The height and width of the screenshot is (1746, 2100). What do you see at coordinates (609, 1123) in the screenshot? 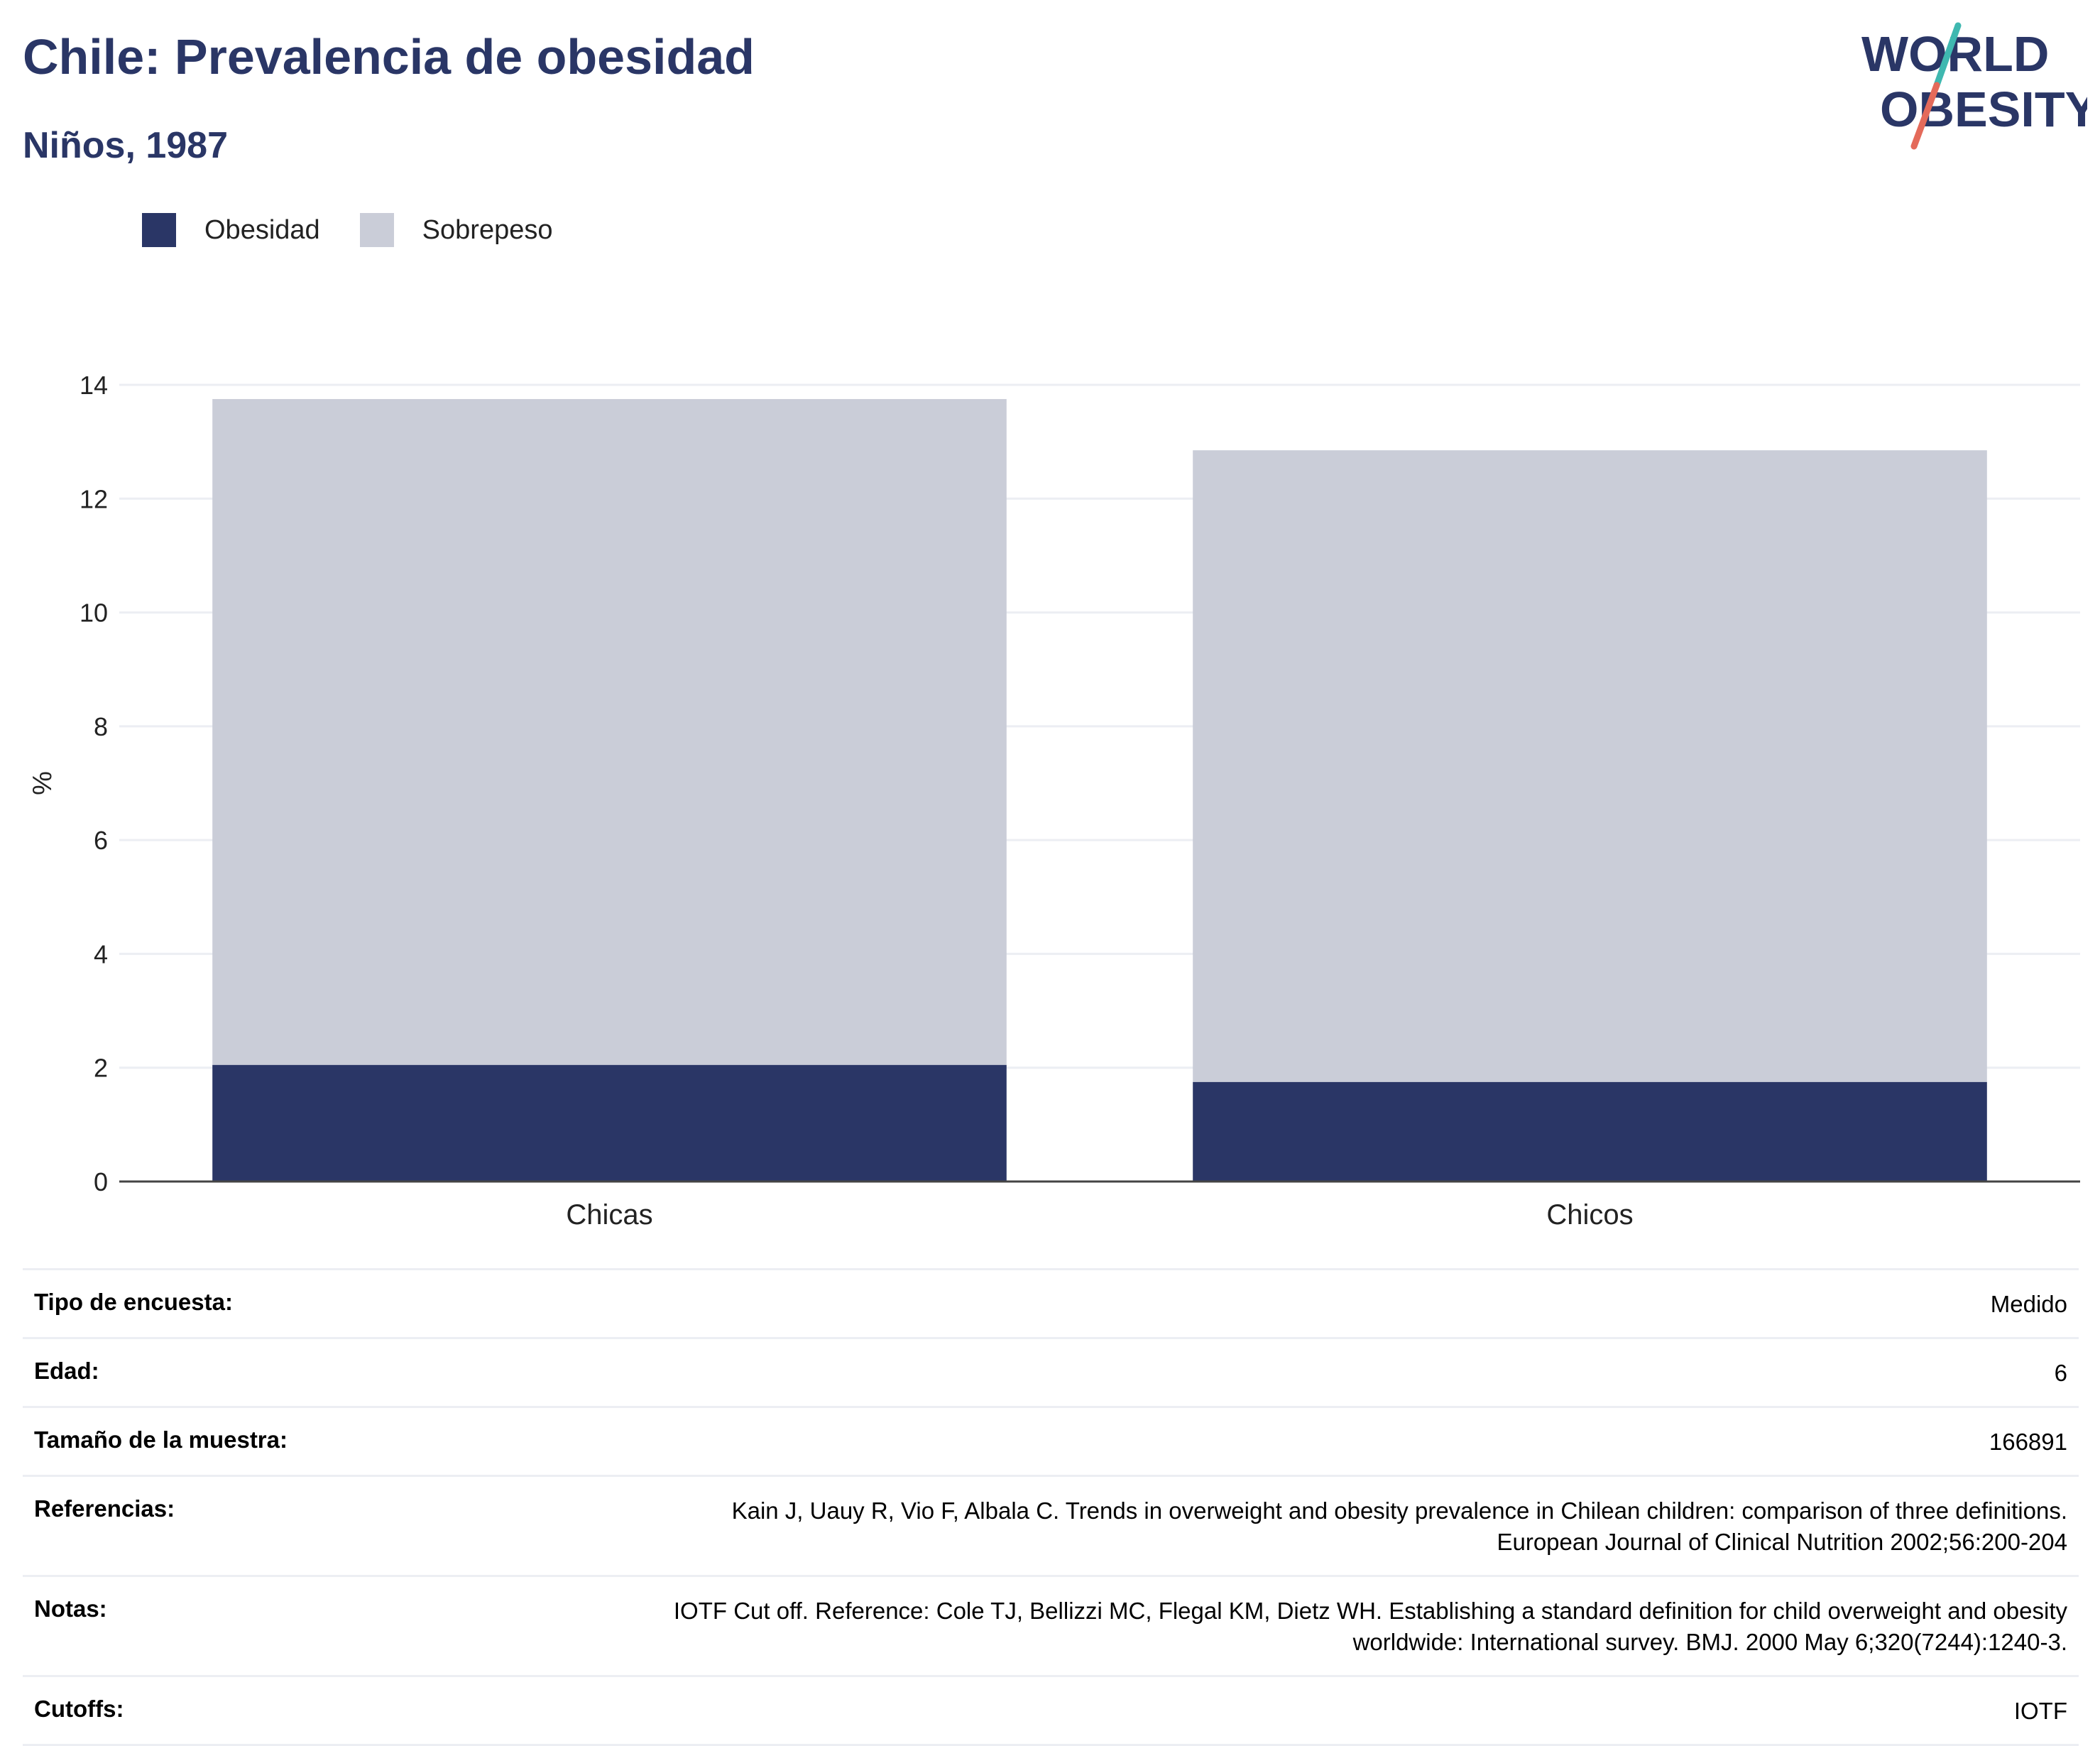
I see `bar-obesidad-chicas` at bounding box center [609, 1123].